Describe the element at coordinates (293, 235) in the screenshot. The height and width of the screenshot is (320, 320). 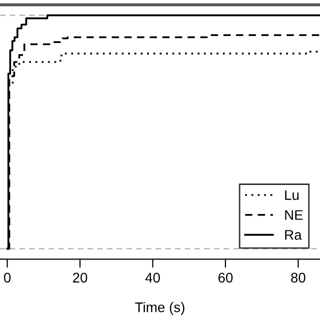
I see `legend-label: Ra` at that location.